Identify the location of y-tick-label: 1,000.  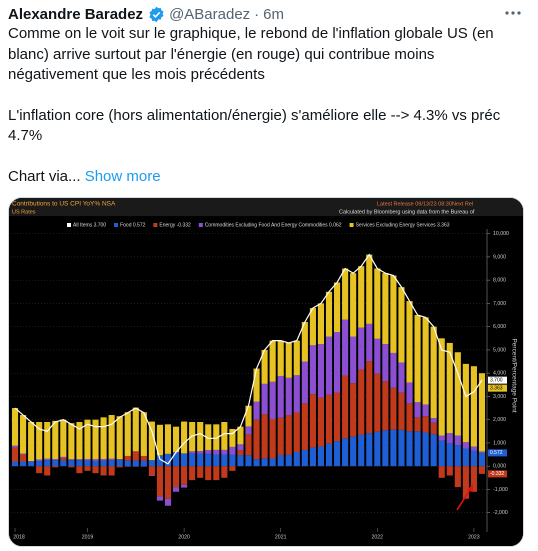
(499, 443).